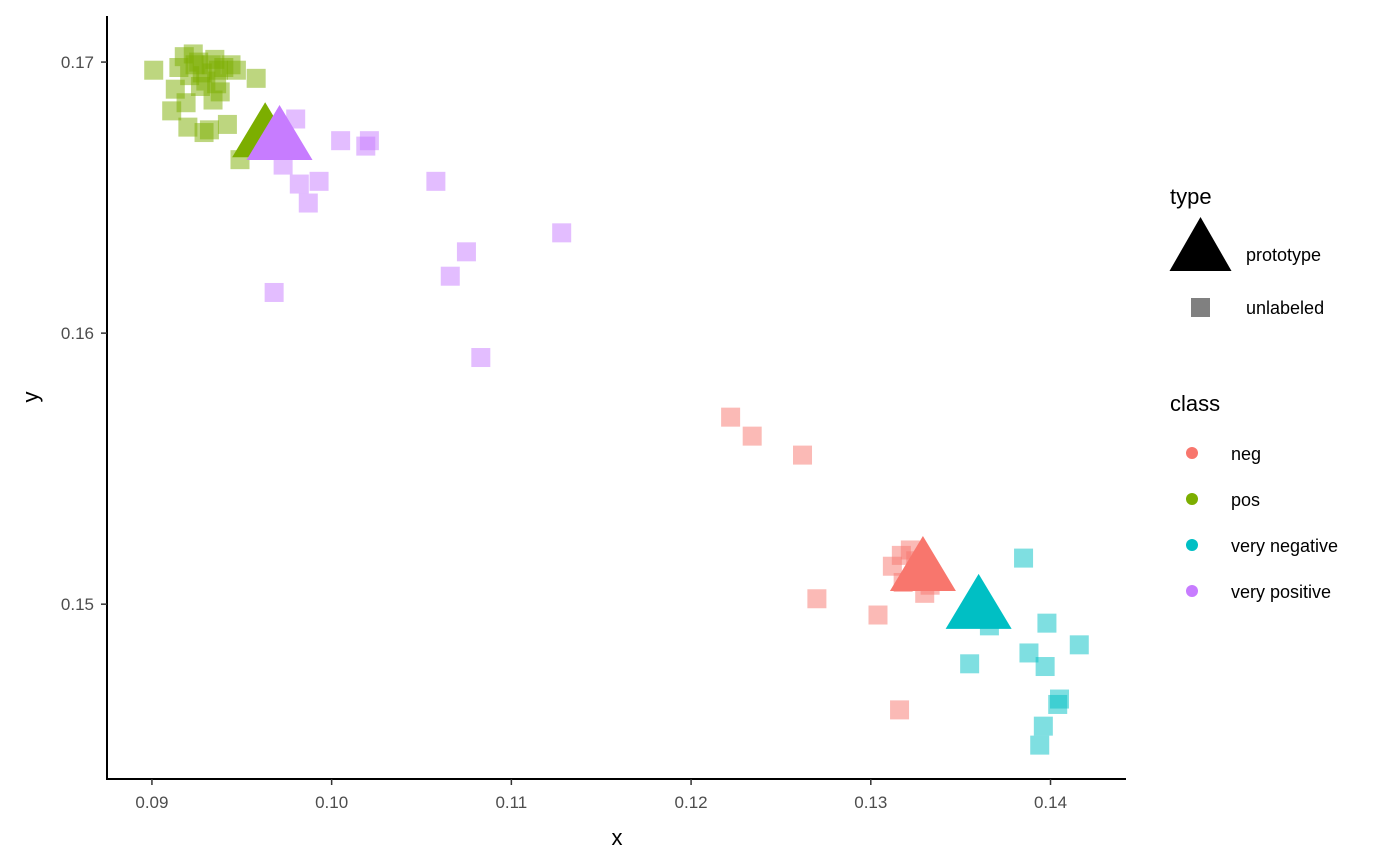  I want to click on prototype-point-very-negative, so click(978, 601).